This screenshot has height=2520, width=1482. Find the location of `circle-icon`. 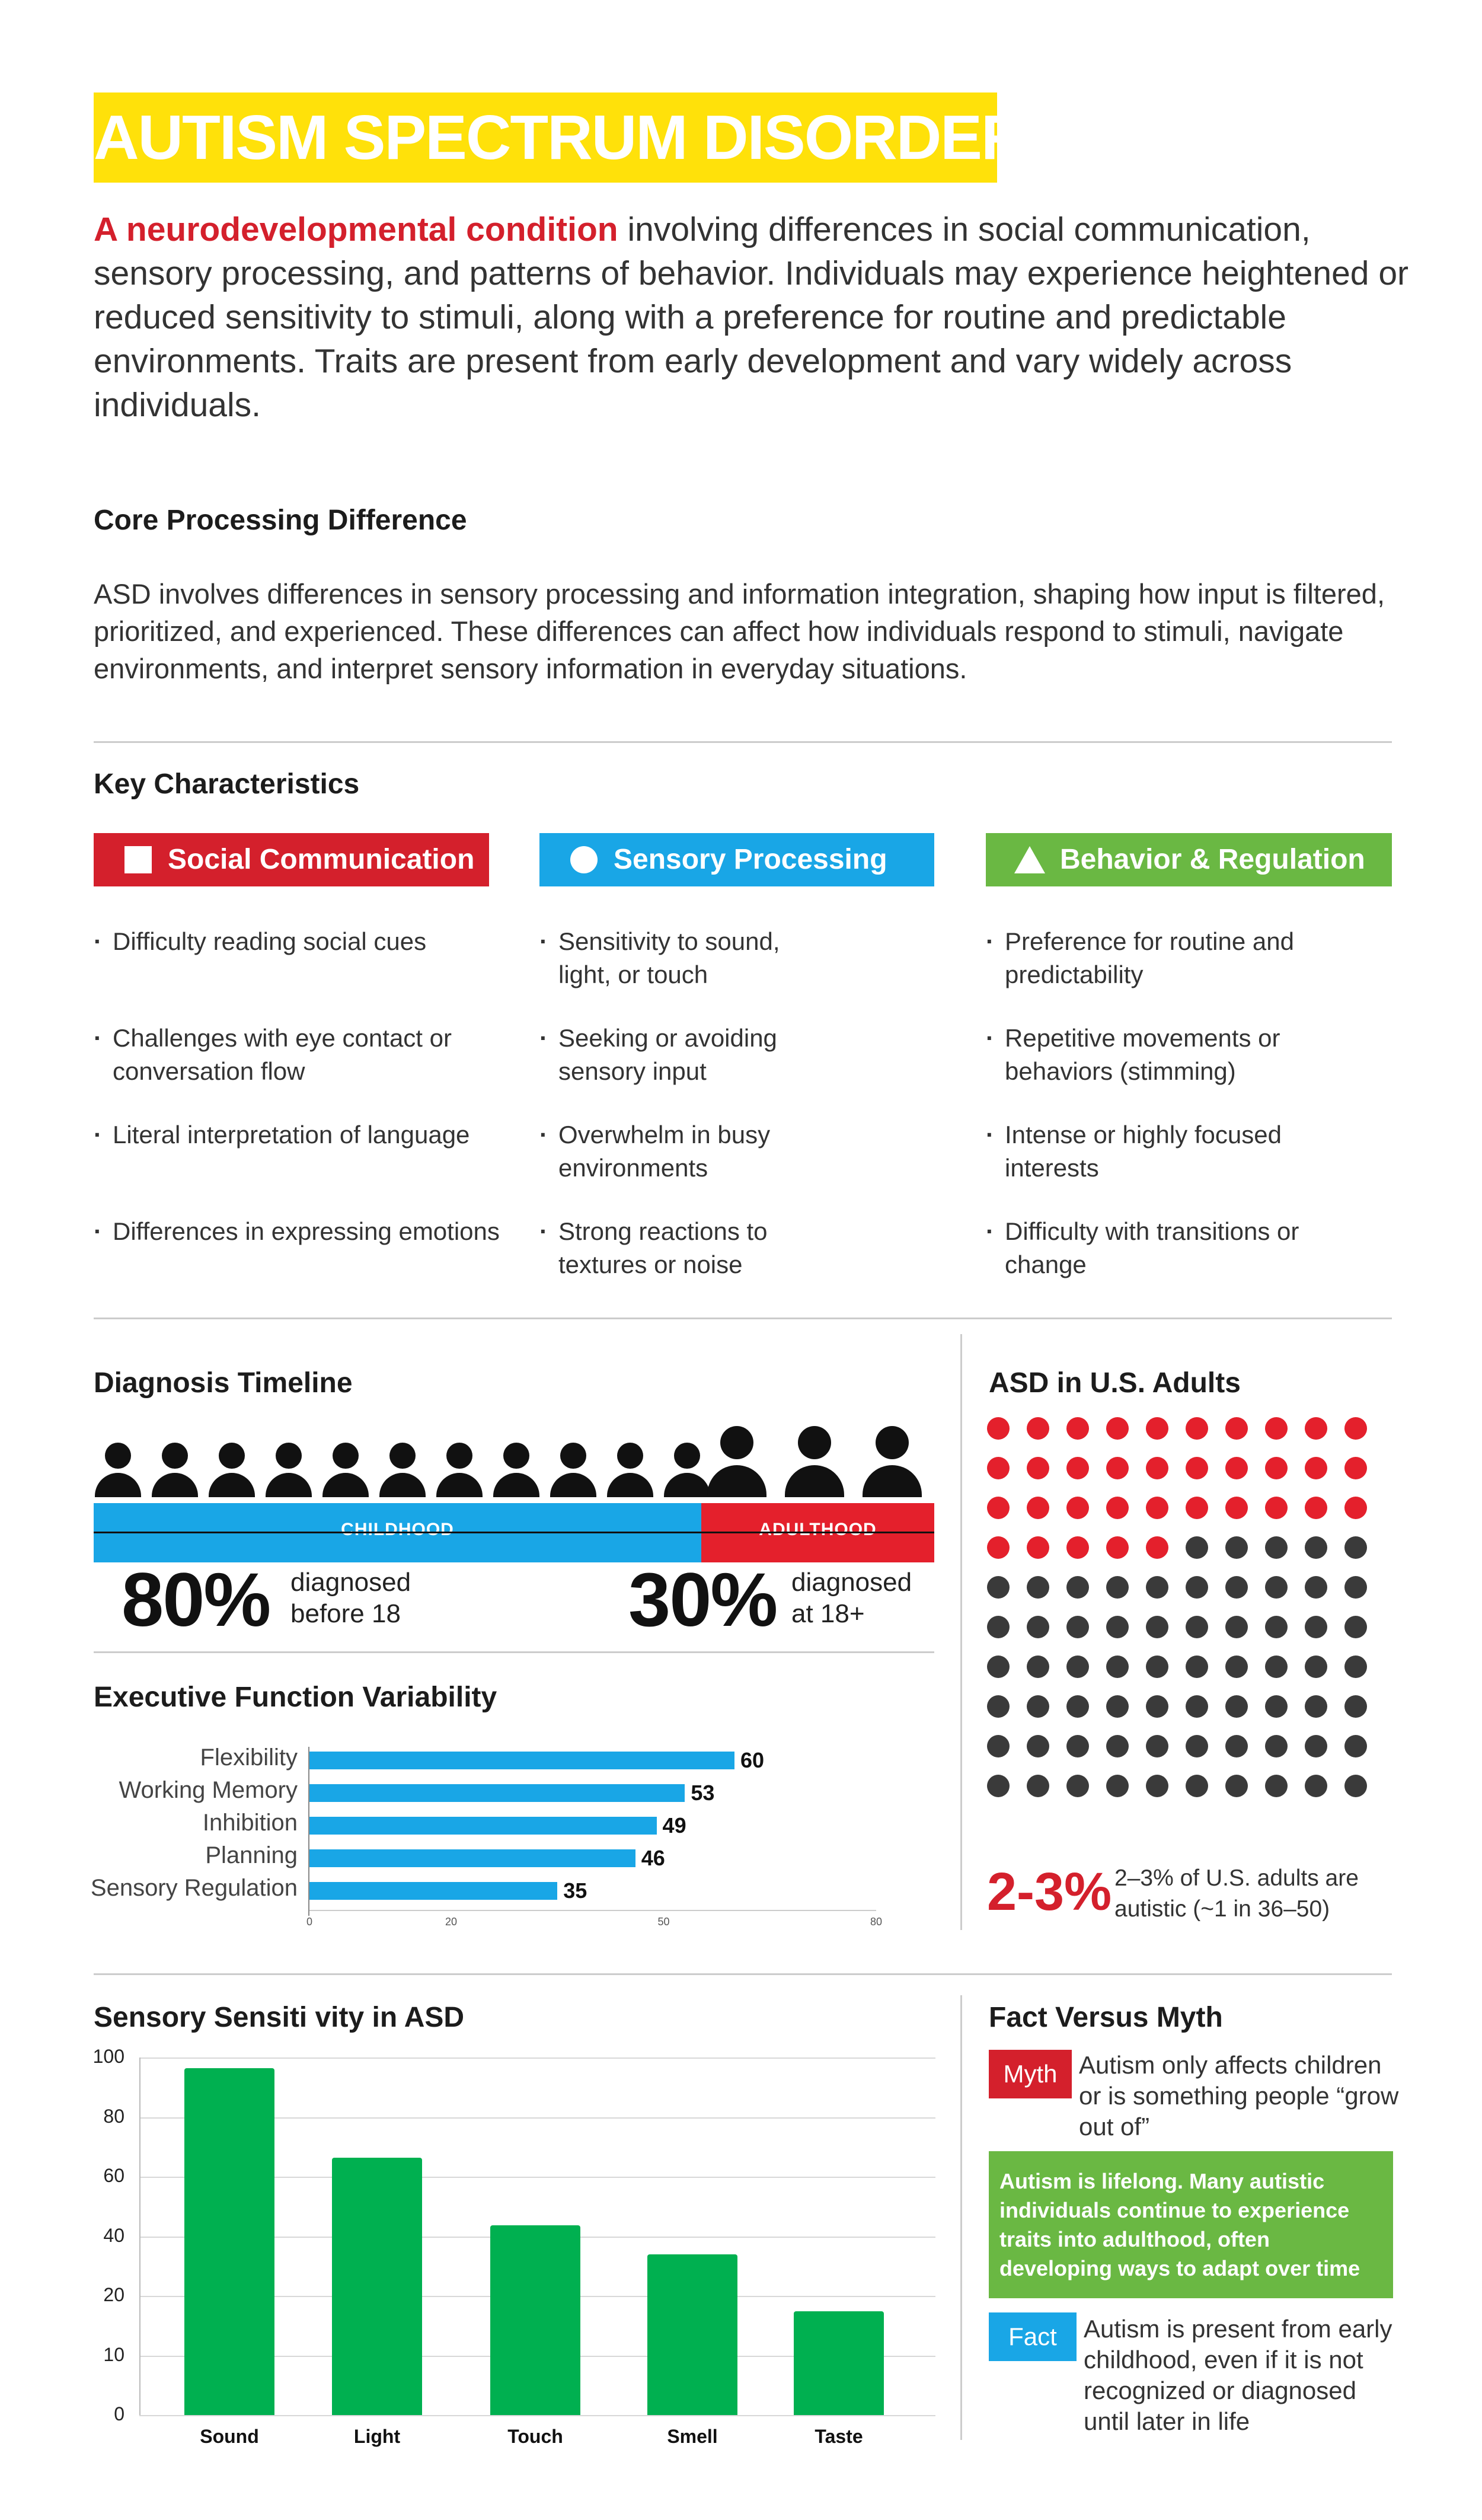

circle-icon is located at coordinates (584, 859).